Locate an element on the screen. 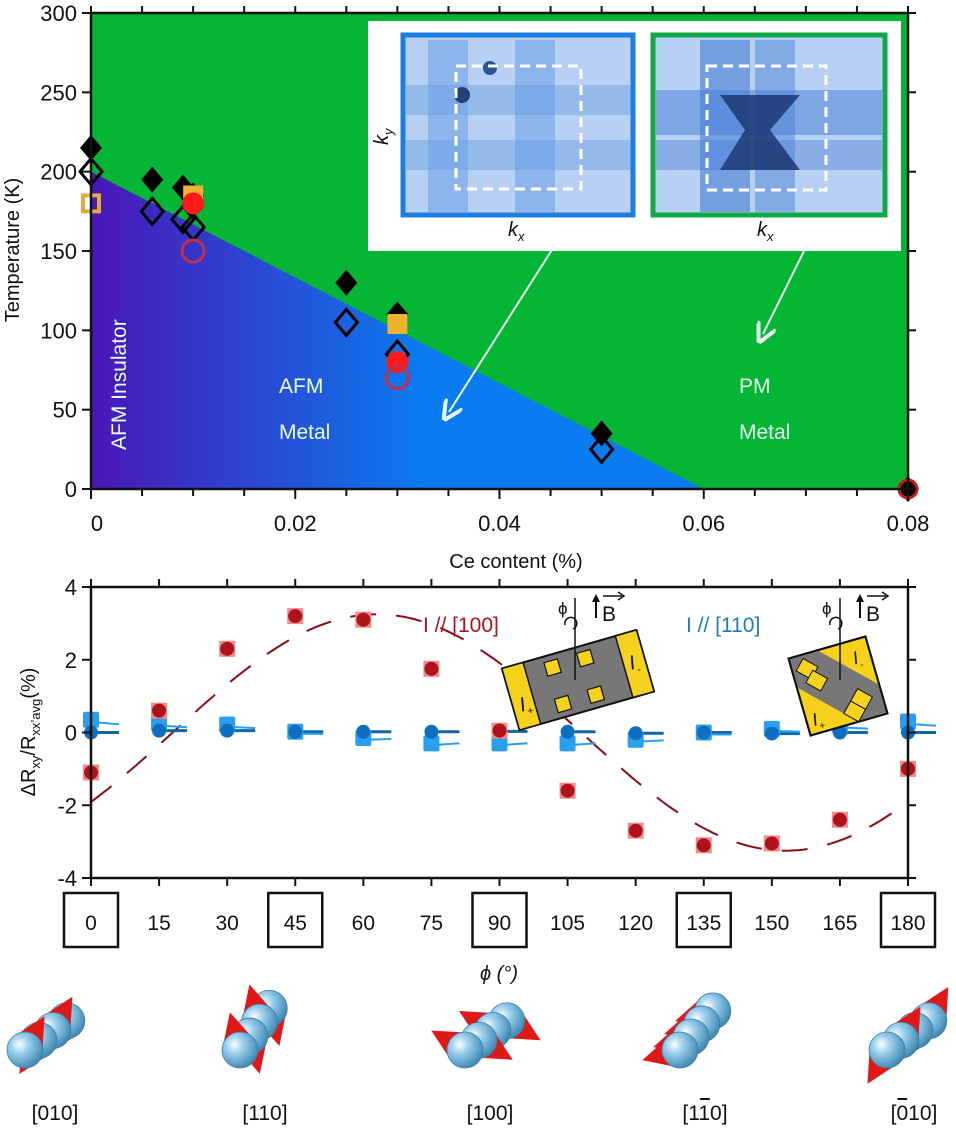 This screenshot has width=956, height=1133. ky-label: ky is located at coordinates (383, 136).